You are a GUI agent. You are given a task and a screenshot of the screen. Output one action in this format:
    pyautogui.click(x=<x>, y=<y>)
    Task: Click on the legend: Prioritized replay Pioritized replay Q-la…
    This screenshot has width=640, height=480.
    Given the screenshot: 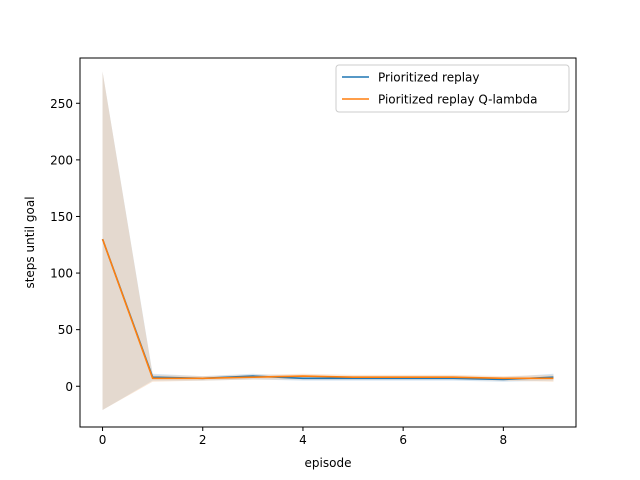 What is the action you would take?
    pyautogui.click(x=452, y=88)
    